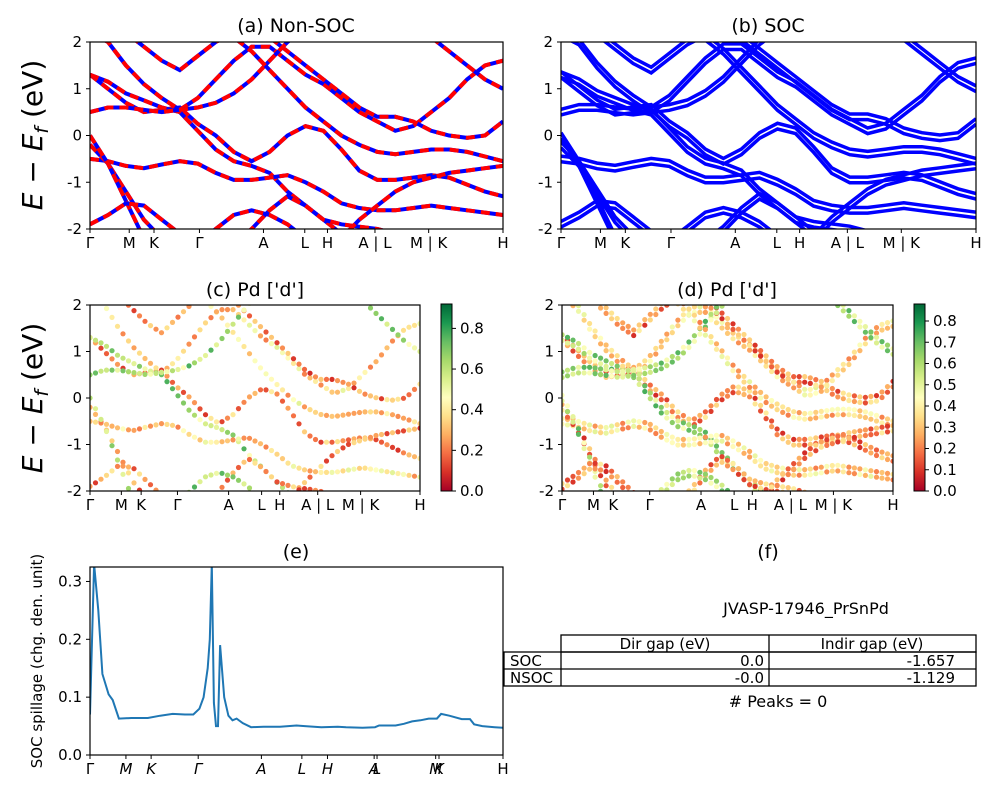 The image size is (1000, 800). Describe the element at coordinates (545, 229) in the screenshot. I see `panel-b-ytick-label: -2` at that location.